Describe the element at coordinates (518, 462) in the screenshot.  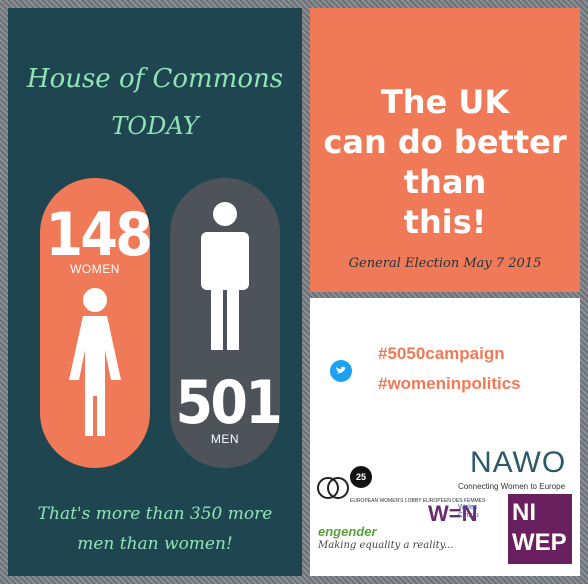
I see `nawo-logo: NAWO` at that location.